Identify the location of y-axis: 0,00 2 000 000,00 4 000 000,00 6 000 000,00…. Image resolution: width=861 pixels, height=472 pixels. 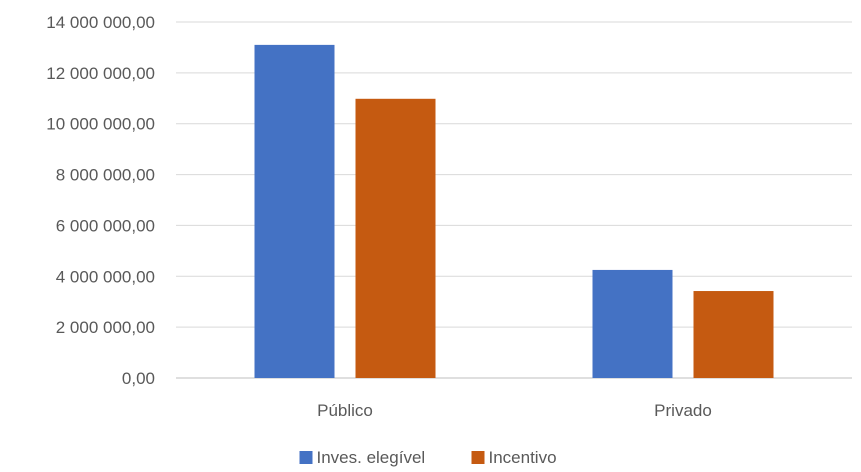
(100, 200).